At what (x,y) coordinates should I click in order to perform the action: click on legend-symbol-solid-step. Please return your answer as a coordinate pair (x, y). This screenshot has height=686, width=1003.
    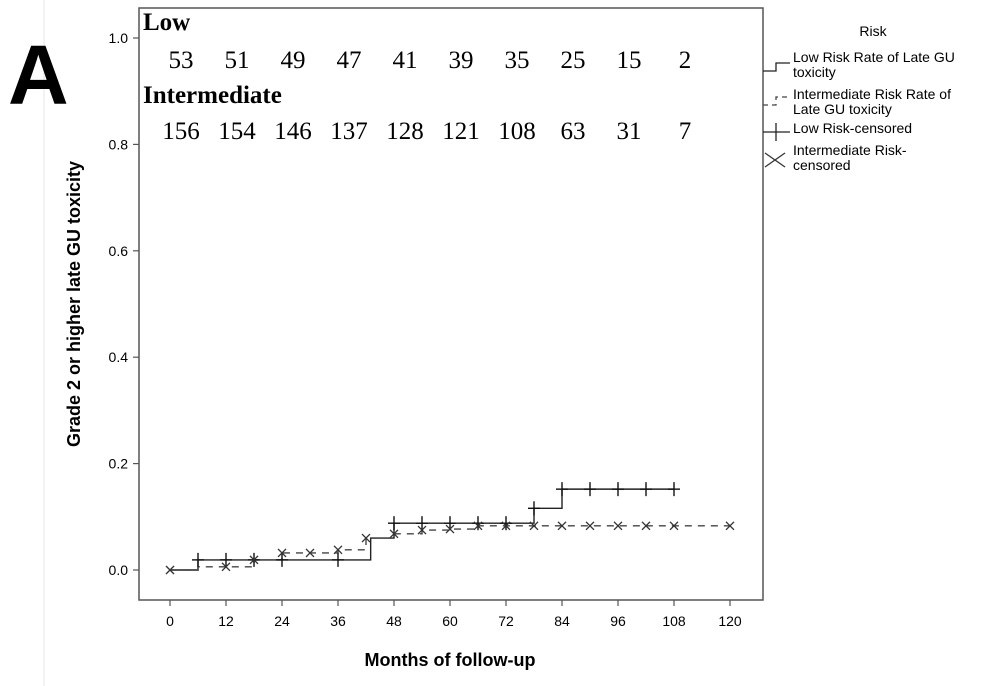
    Looking at the image, I should click on (776, 67).